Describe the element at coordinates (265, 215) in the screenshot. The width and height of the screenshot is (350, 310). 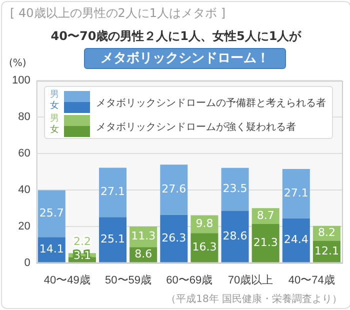
I see `data-label: 8.7` at that location.